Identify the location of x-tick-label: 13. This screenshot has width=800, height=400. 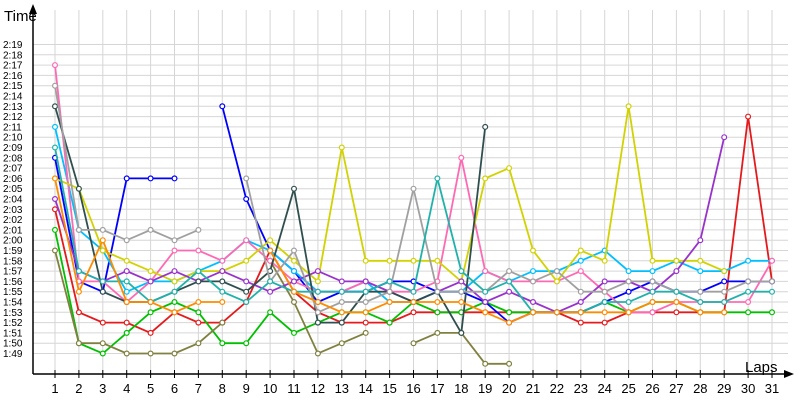
(342, 388).